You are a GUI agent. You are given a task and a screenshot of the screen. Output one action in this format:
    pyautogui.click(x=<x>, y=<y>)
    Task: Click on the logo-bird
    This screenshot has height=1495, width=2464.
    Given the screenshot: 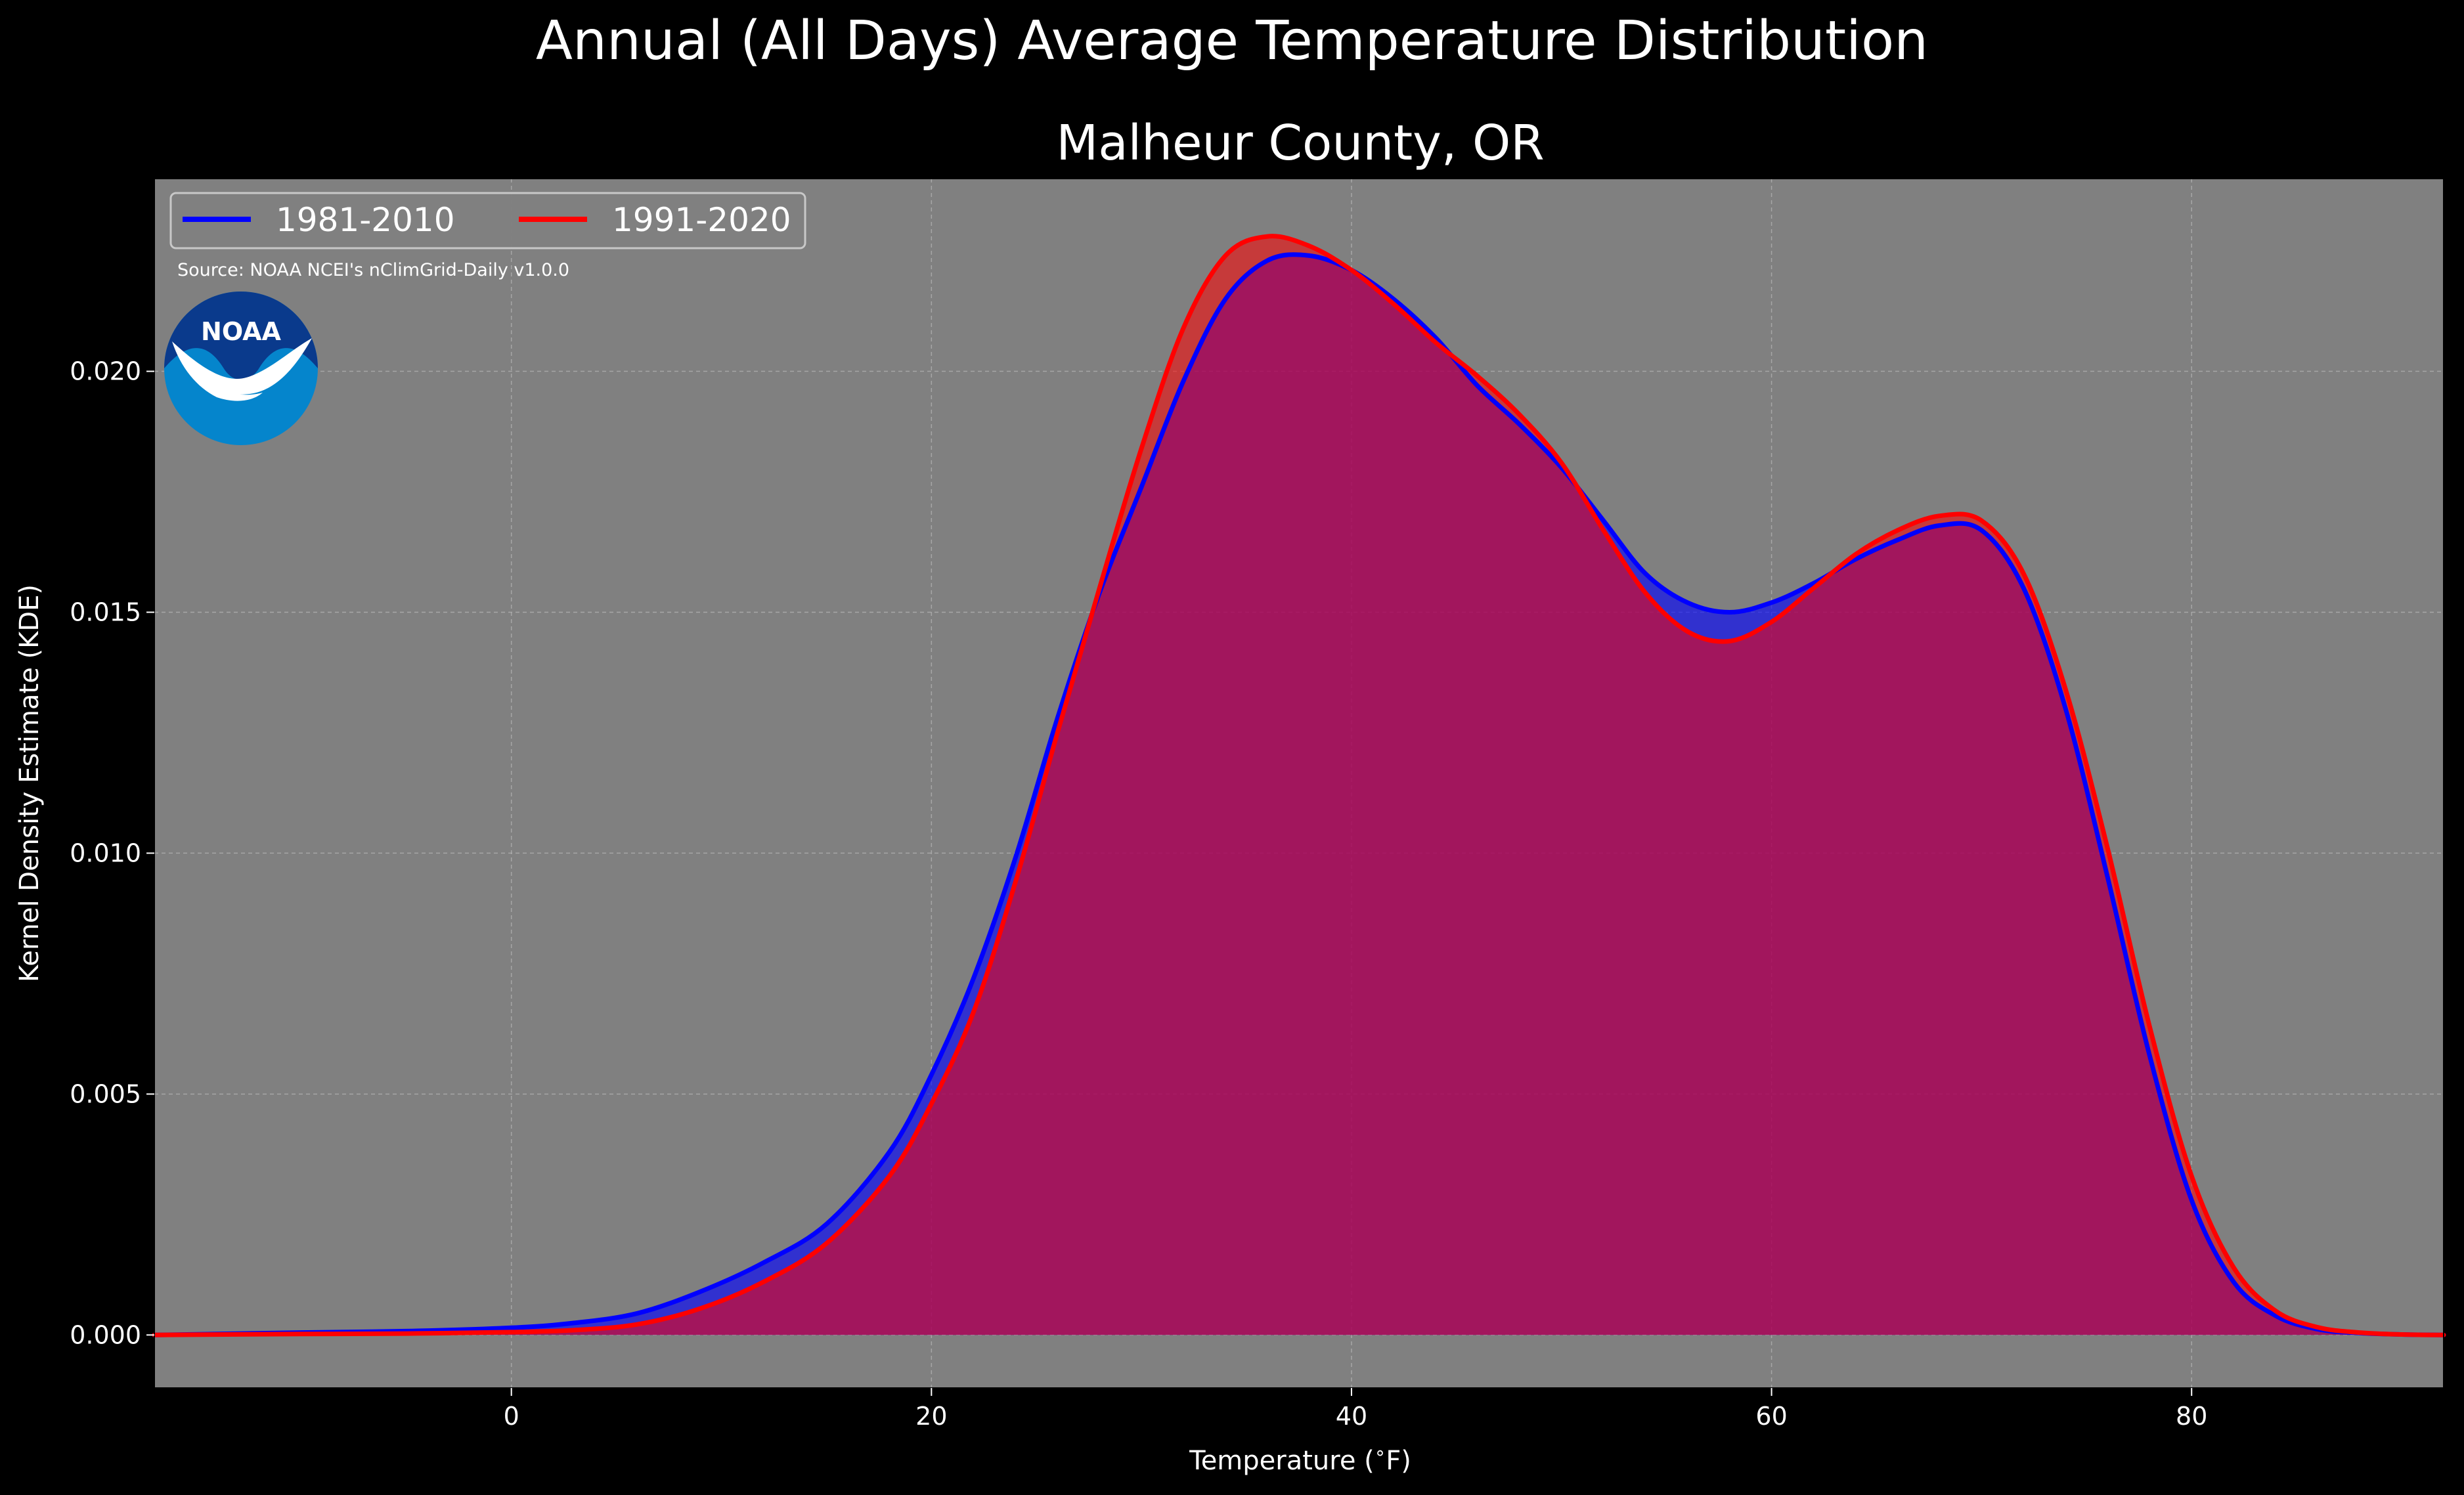 What is the action you would take?
    pyautogui.click(x=242, y=369)
    